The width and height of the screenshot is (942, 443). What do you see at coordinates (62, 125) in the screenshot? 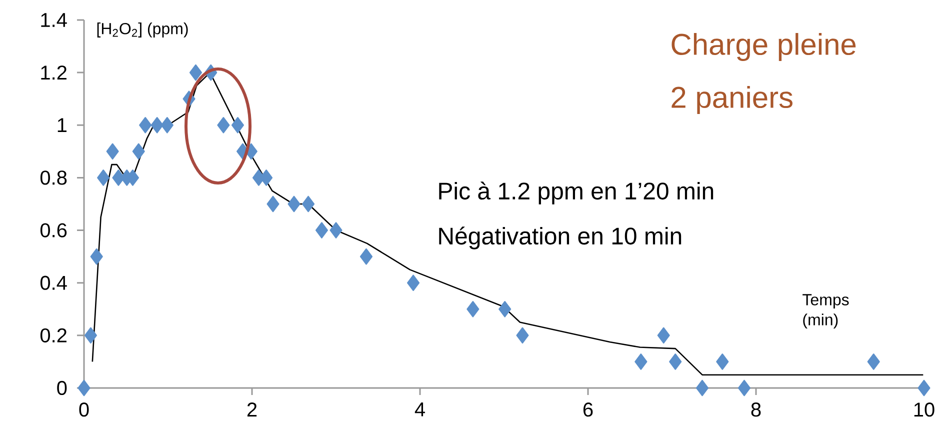
I see `y-tick-label: 1` at bounding box center [62, 125].